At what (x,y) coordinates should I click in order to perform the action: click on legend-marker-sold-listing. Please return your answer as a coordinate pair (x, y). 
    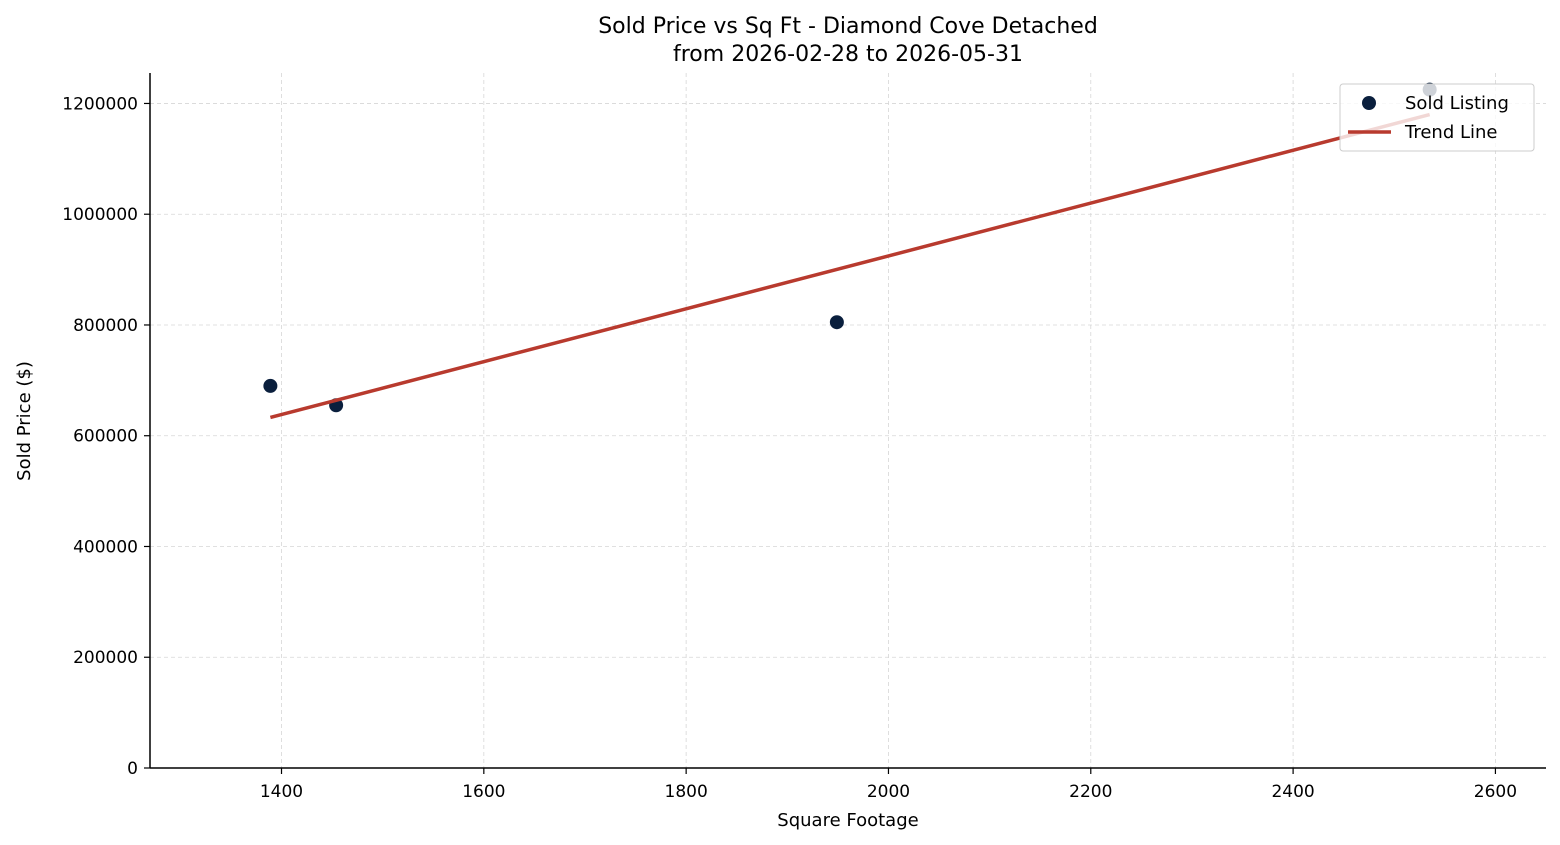
    Looking at the image, I should click on (1369, 103).